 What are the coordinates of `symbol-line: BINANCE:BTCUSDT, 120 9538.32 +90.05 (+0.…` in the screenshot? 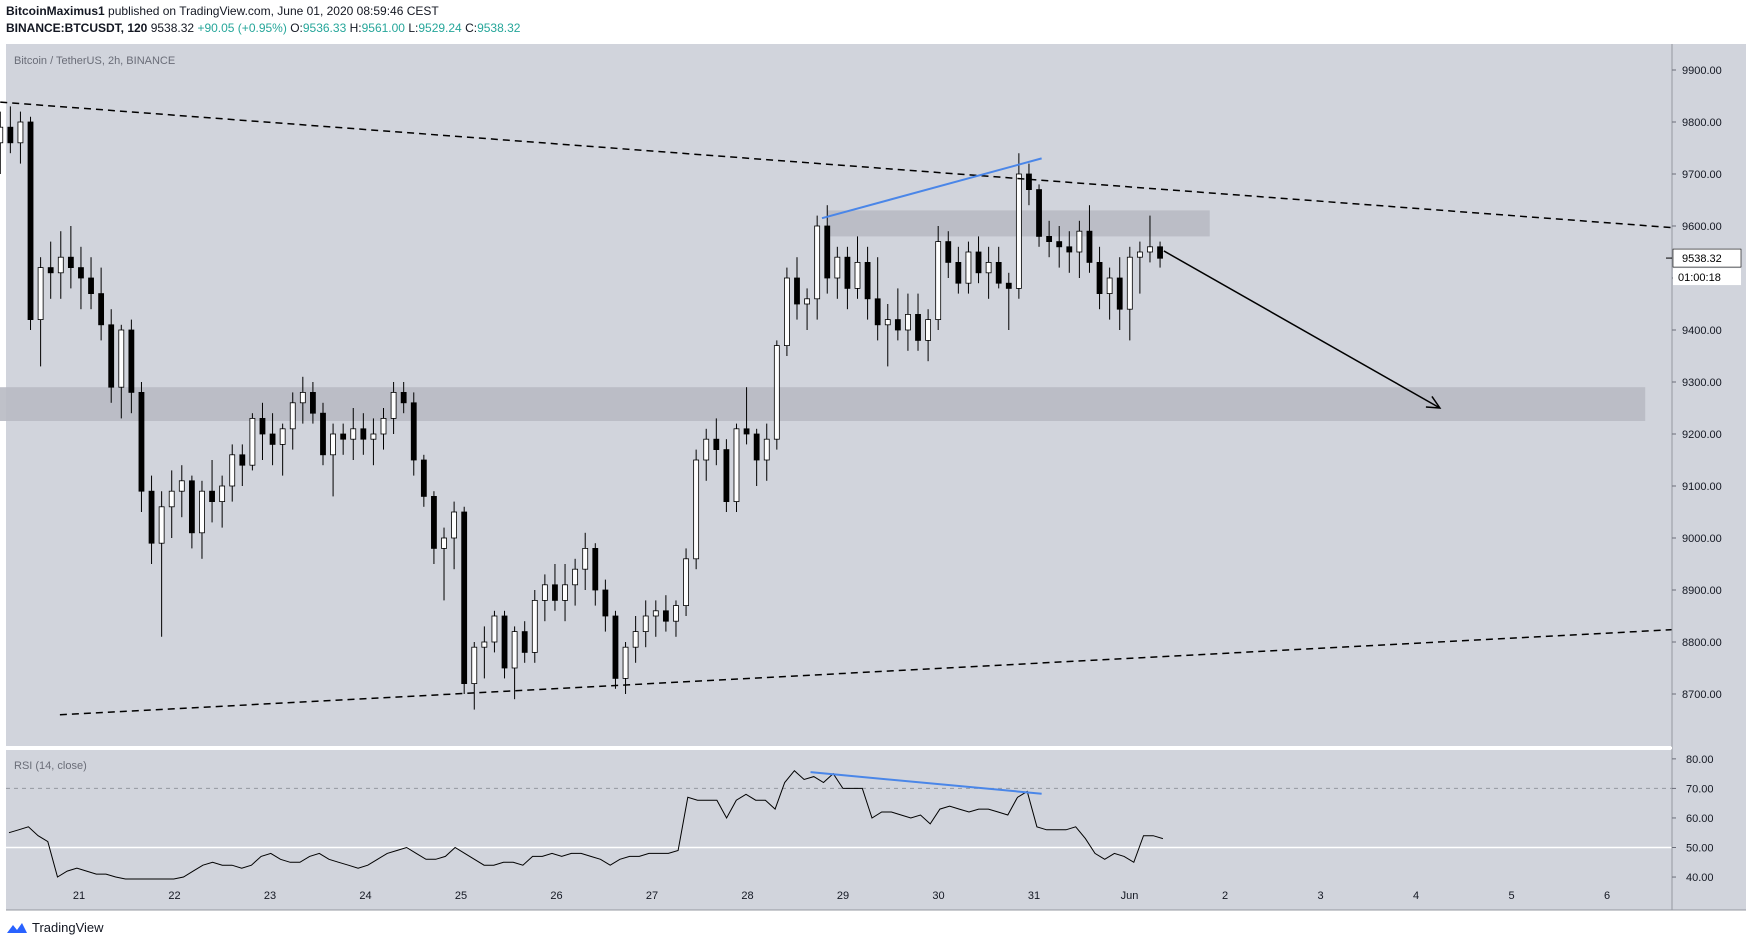 It's located at (263, 28).